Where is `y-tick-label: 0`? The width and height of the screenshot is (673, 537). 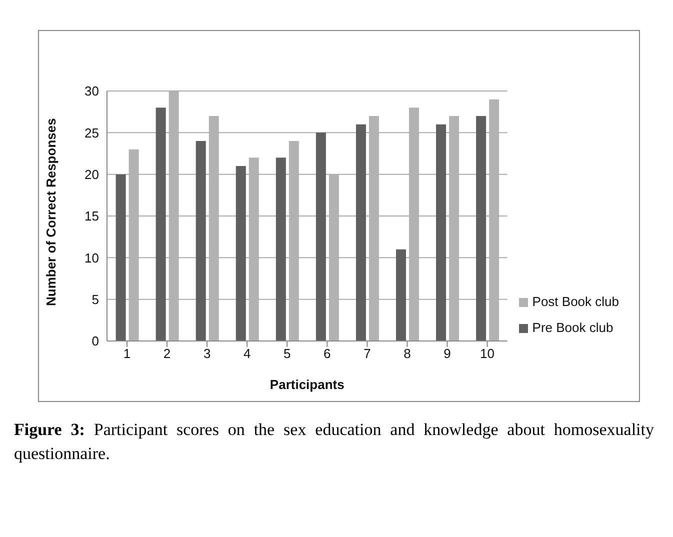 y-tick-label: 0 is located at coordinates (95, 341).